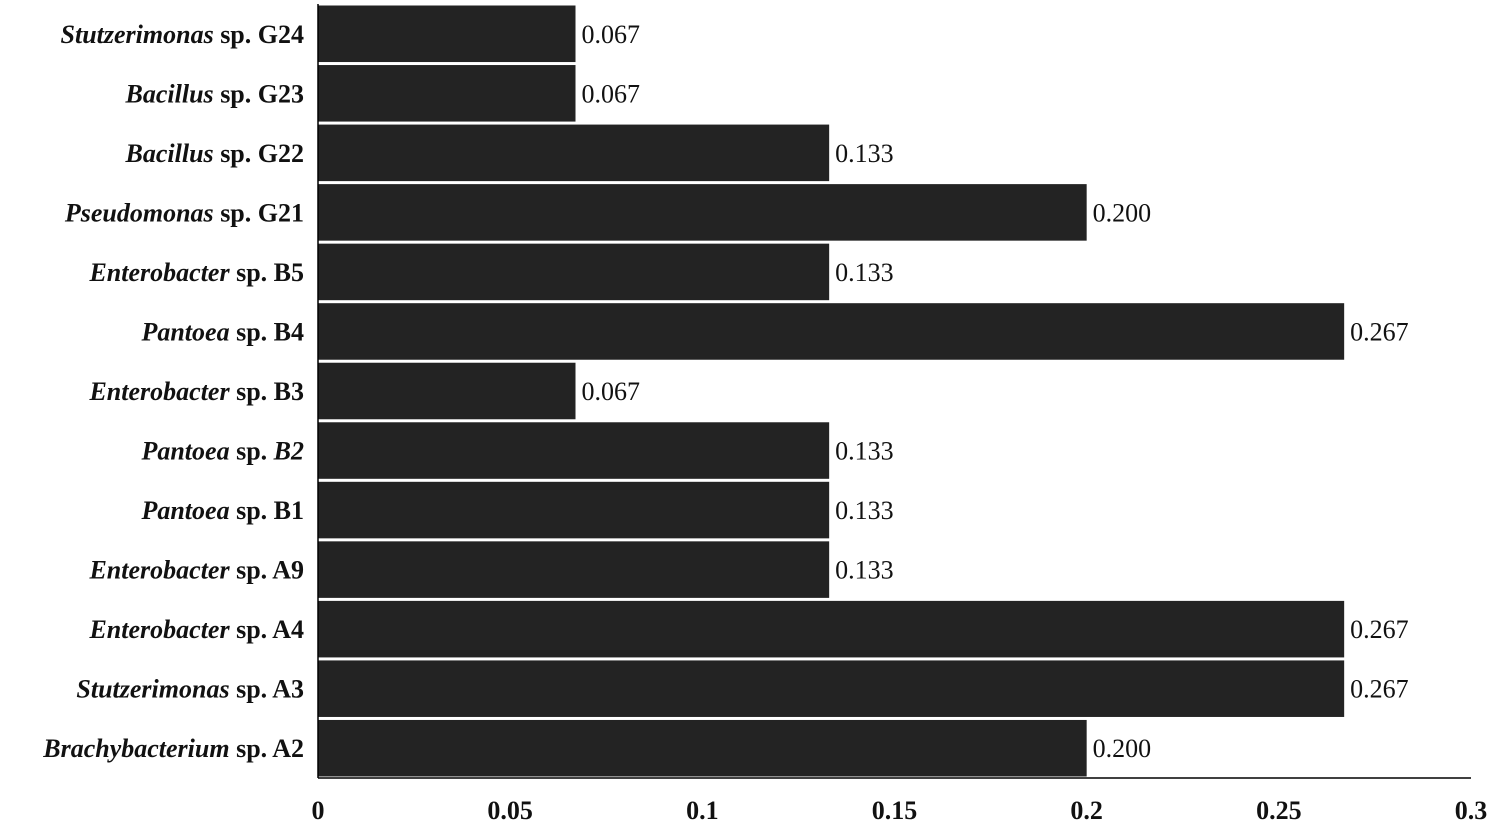  I want to click on x-tick-label: 0.2, so click(1086, 810).